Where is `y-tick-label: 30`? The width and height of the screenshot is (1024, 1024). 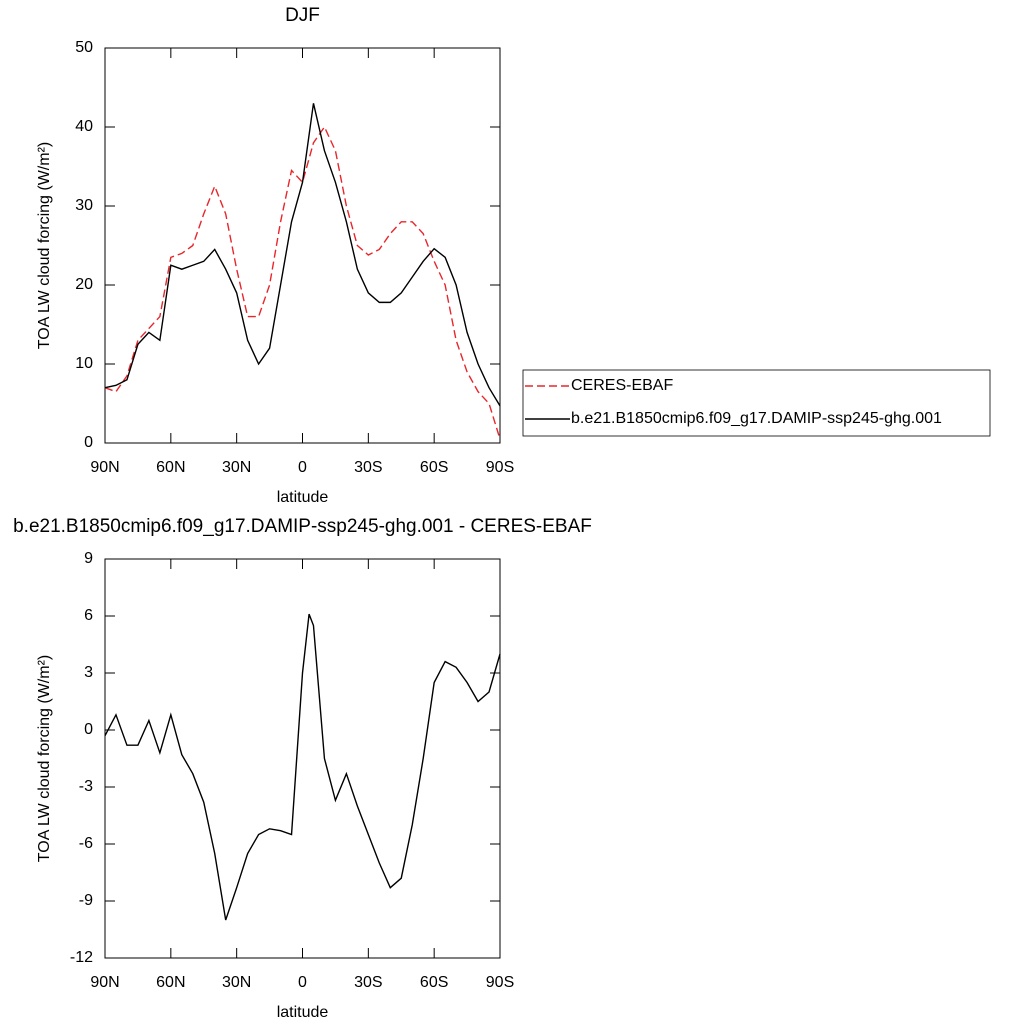
y-tick-label: 30 is located at coordinates (84, 205).